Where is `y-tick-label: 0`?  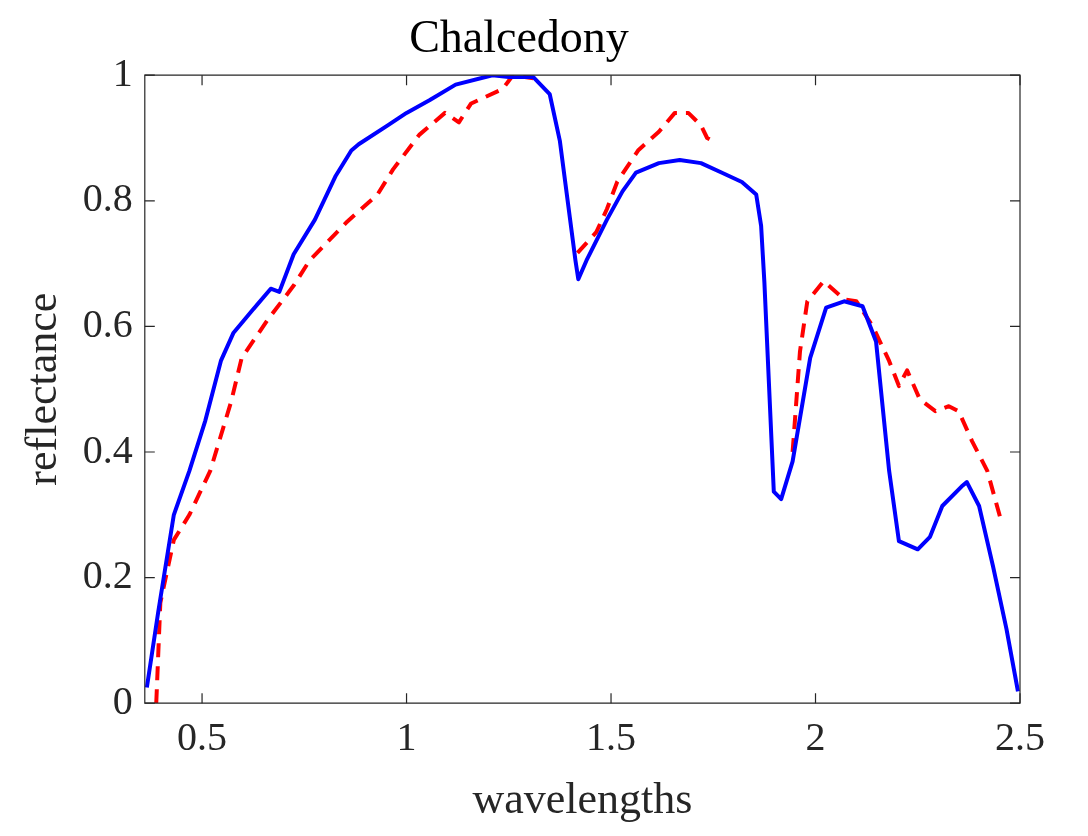
y-tick-label: 0 is located at coordinates (122, 700).